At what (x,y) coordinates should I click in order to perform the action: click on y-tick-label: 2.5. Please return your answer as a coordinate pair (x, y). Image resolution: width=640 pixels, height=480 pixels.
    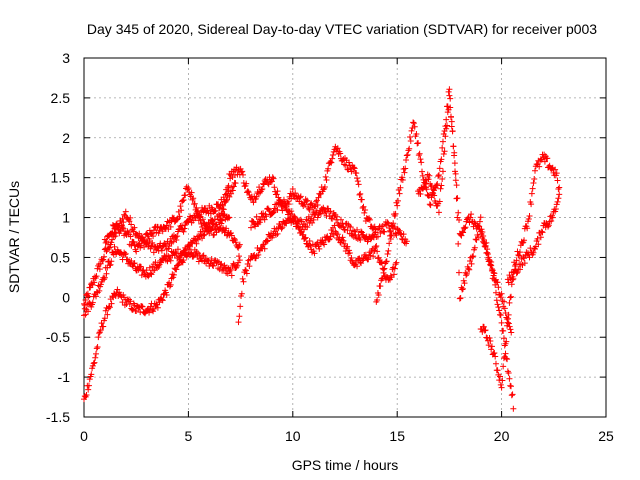
    Looking at the image, I should click on (61, 98).